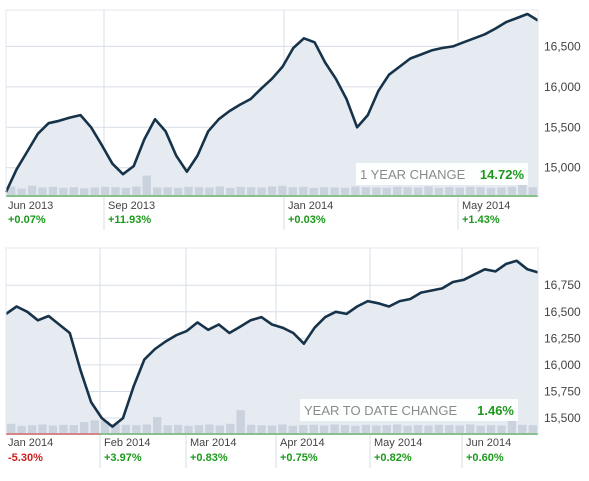  I want to click on chart1-period-change: +0.03%, so click(307, 220).